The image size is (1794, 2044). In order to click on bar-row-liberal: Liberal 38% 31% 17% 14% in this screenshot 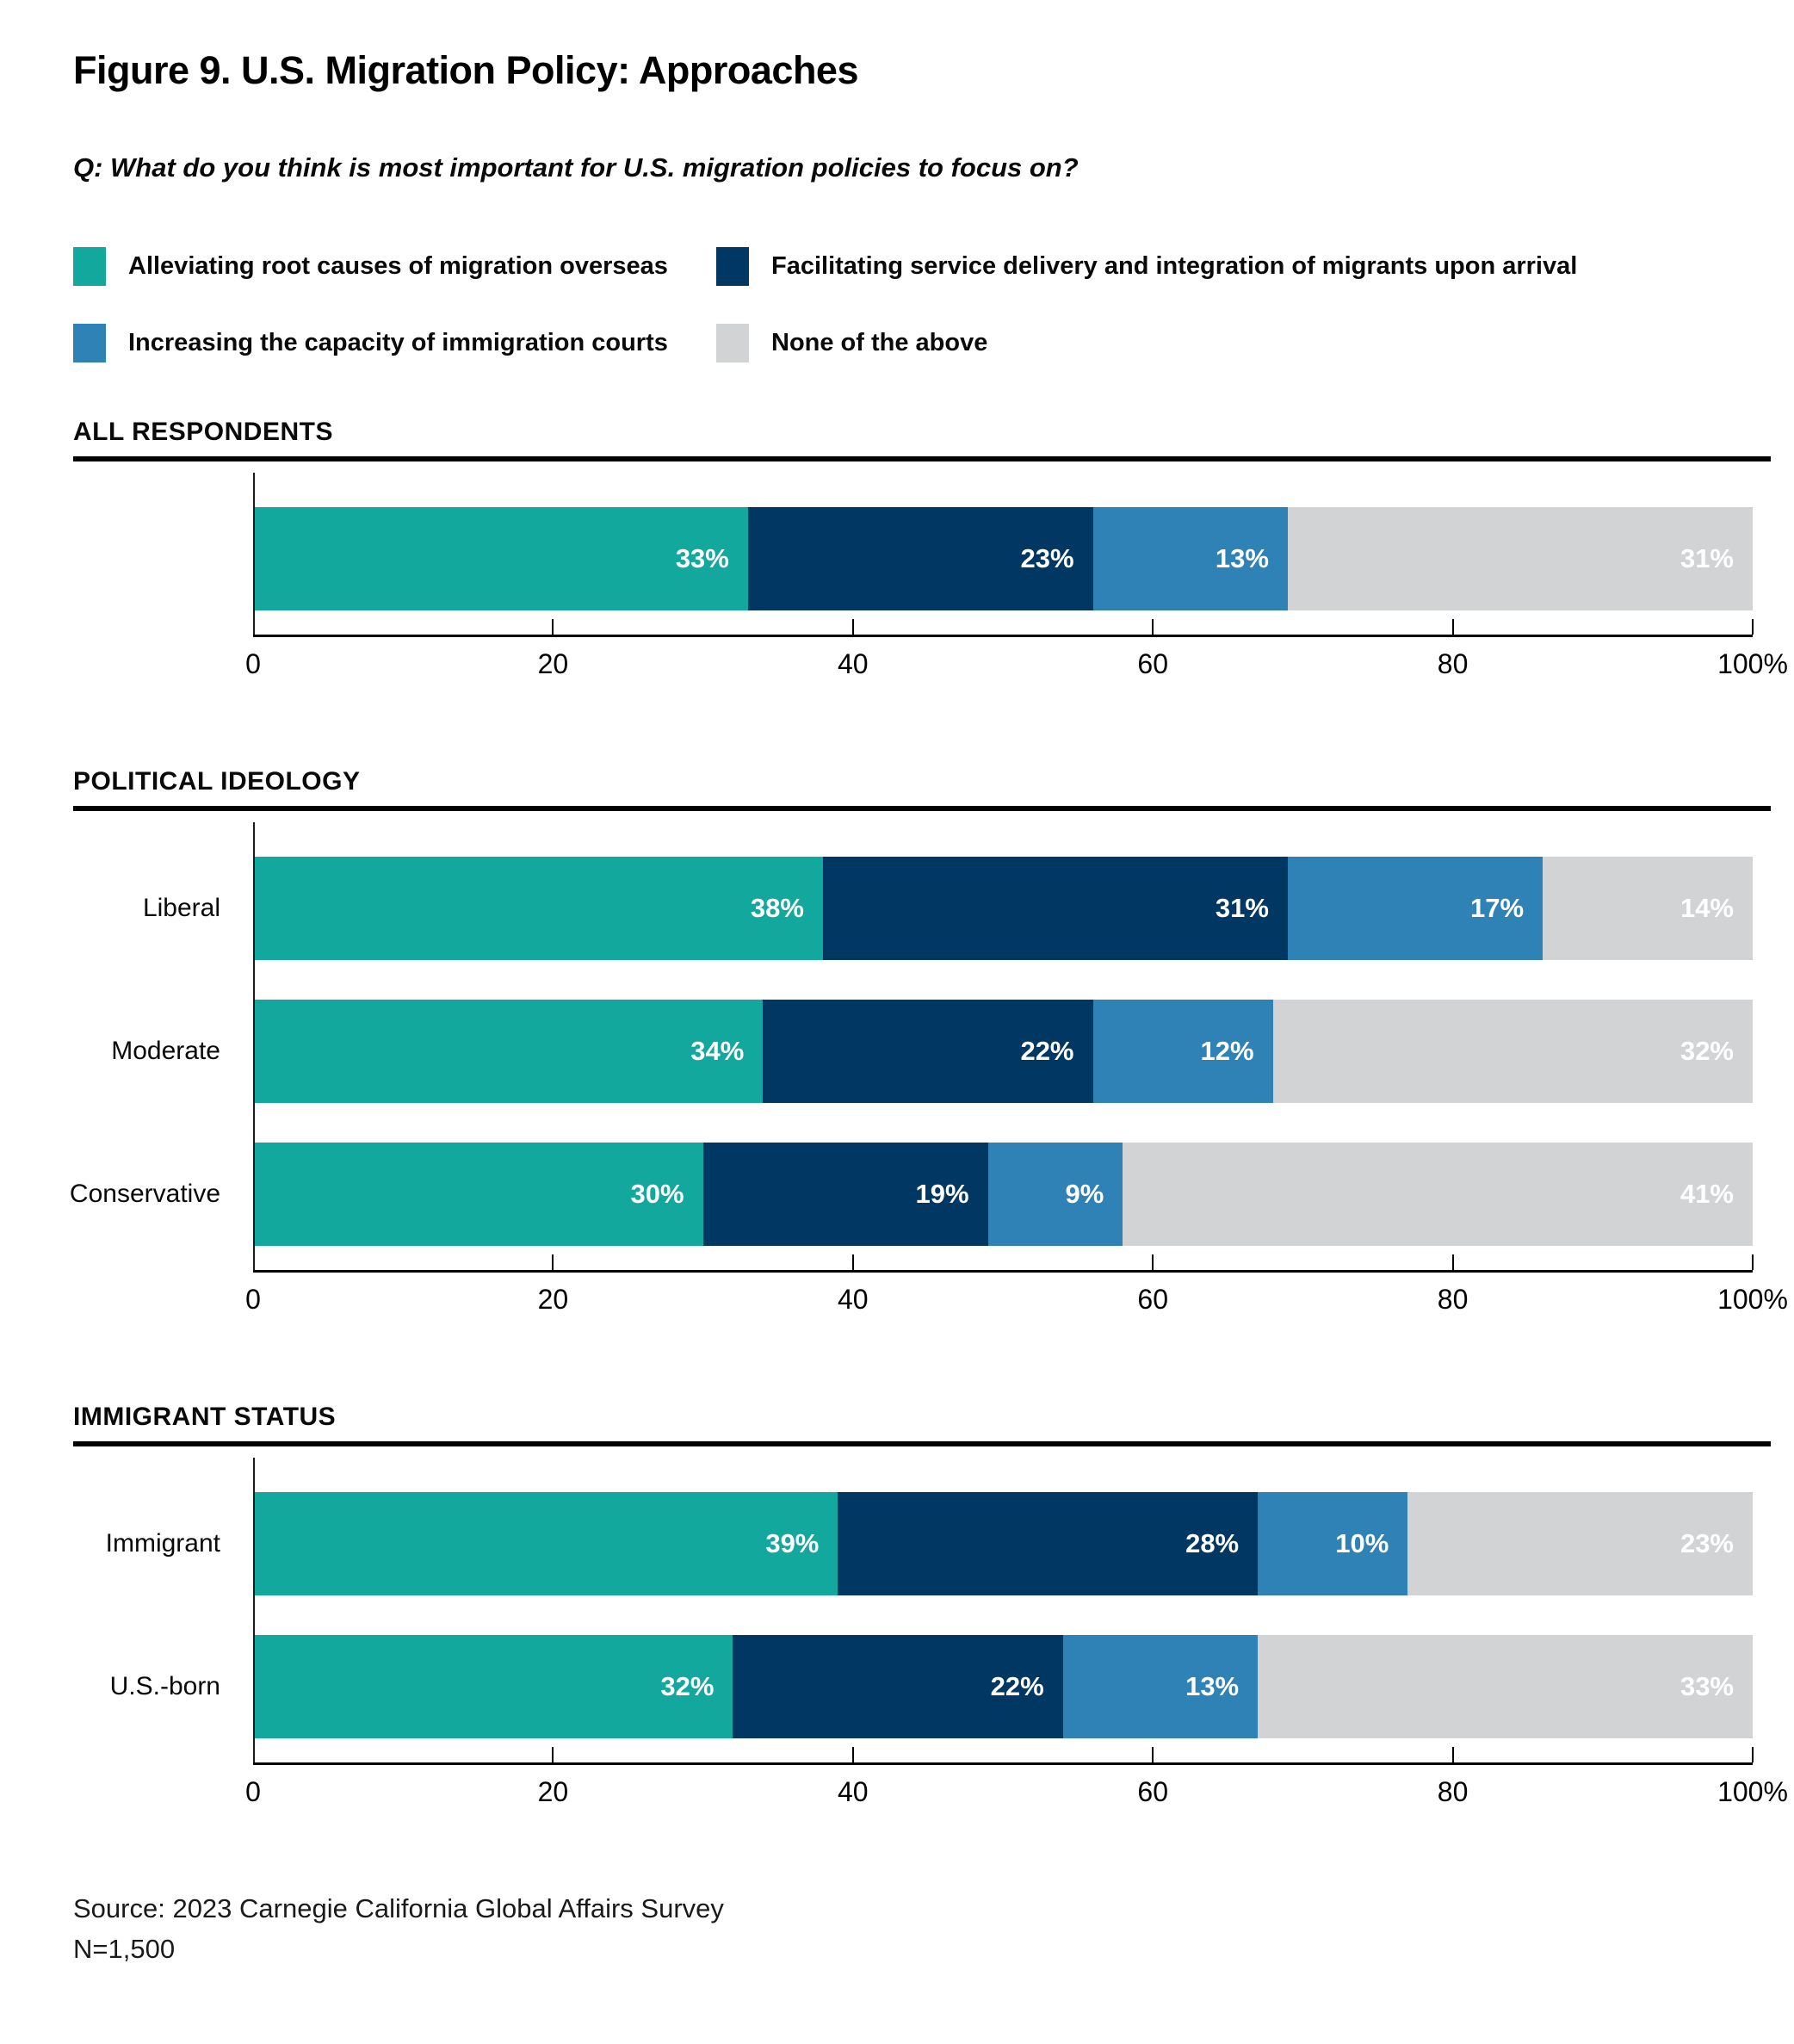, I will do `click(876, 909)`.